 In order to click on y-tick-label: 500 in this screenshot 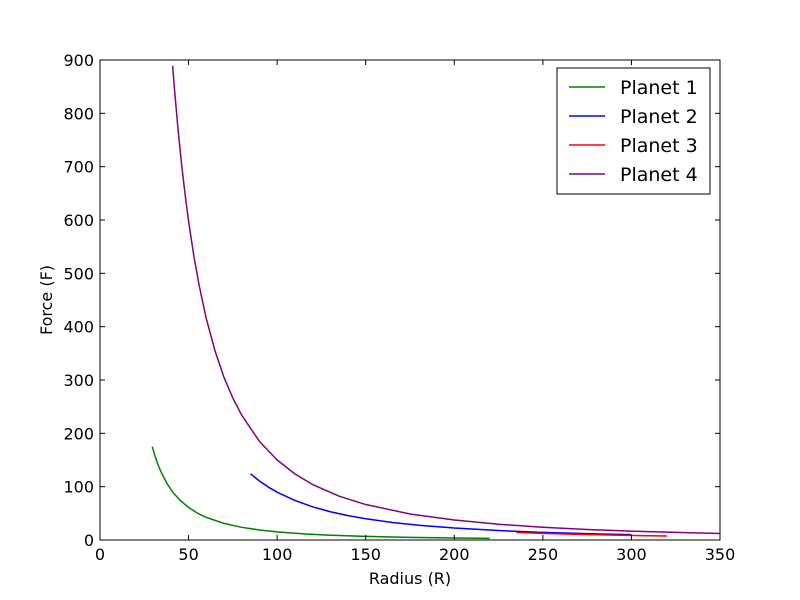, I will do `click(78, 273)`.